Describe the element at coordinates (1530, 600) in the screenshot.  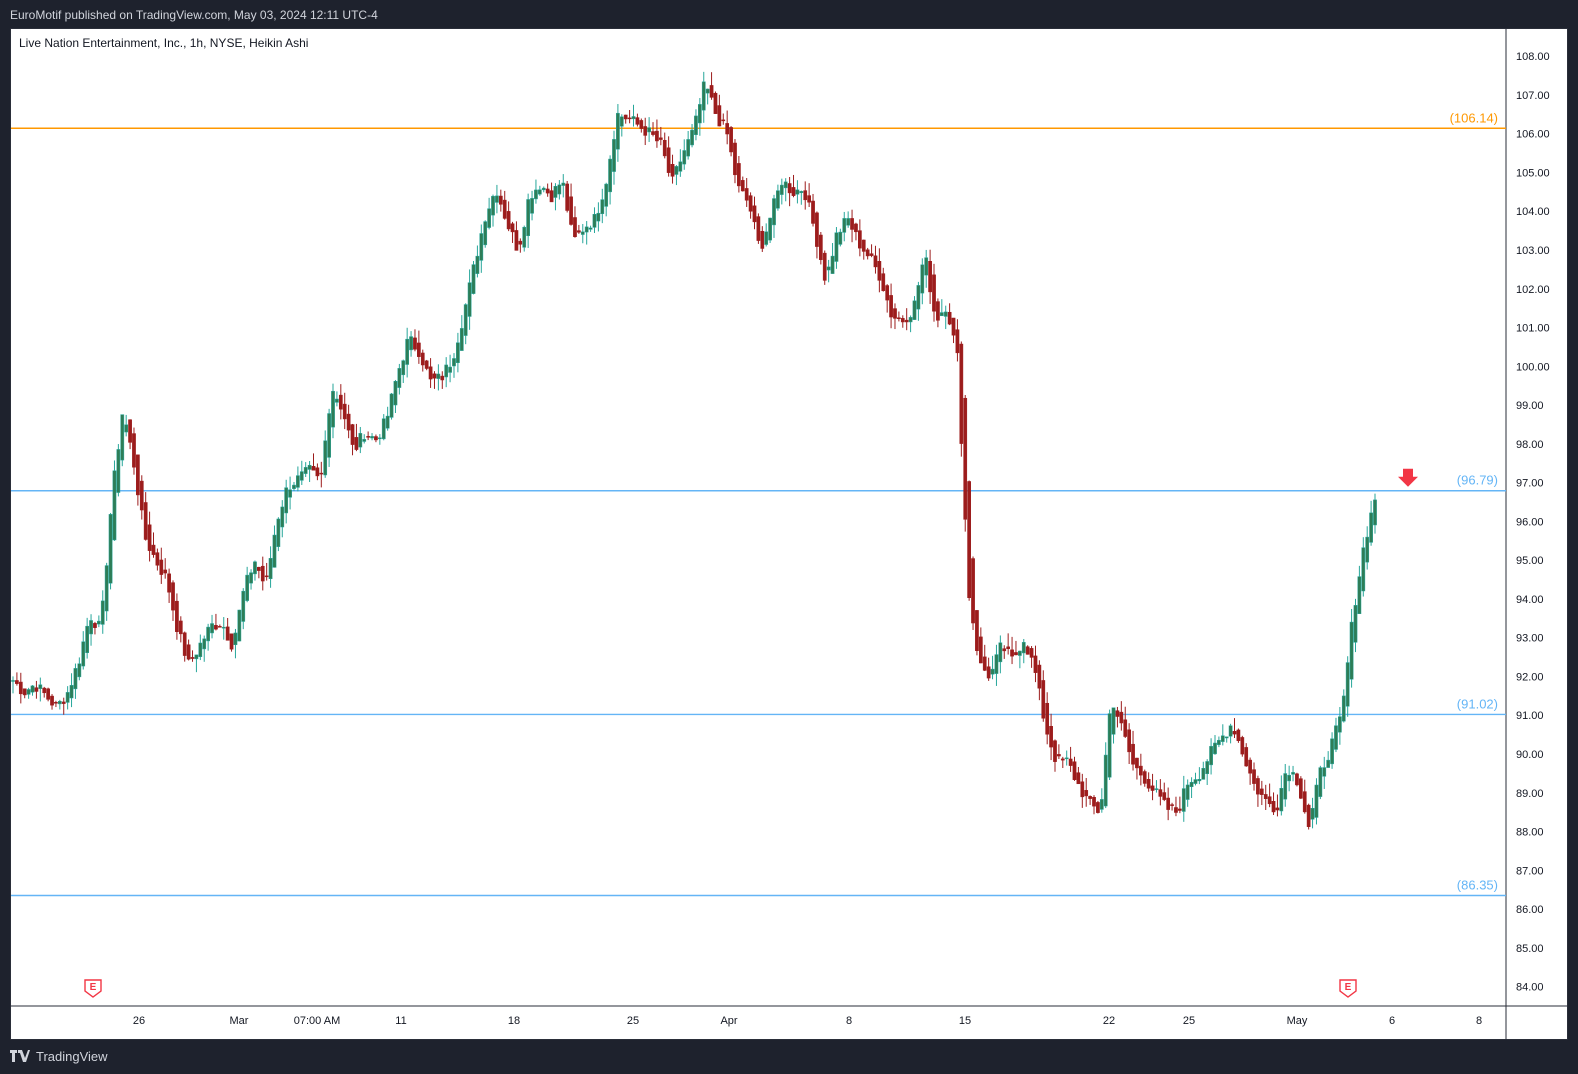
I see `y-tick-label: 94.00` at that location.